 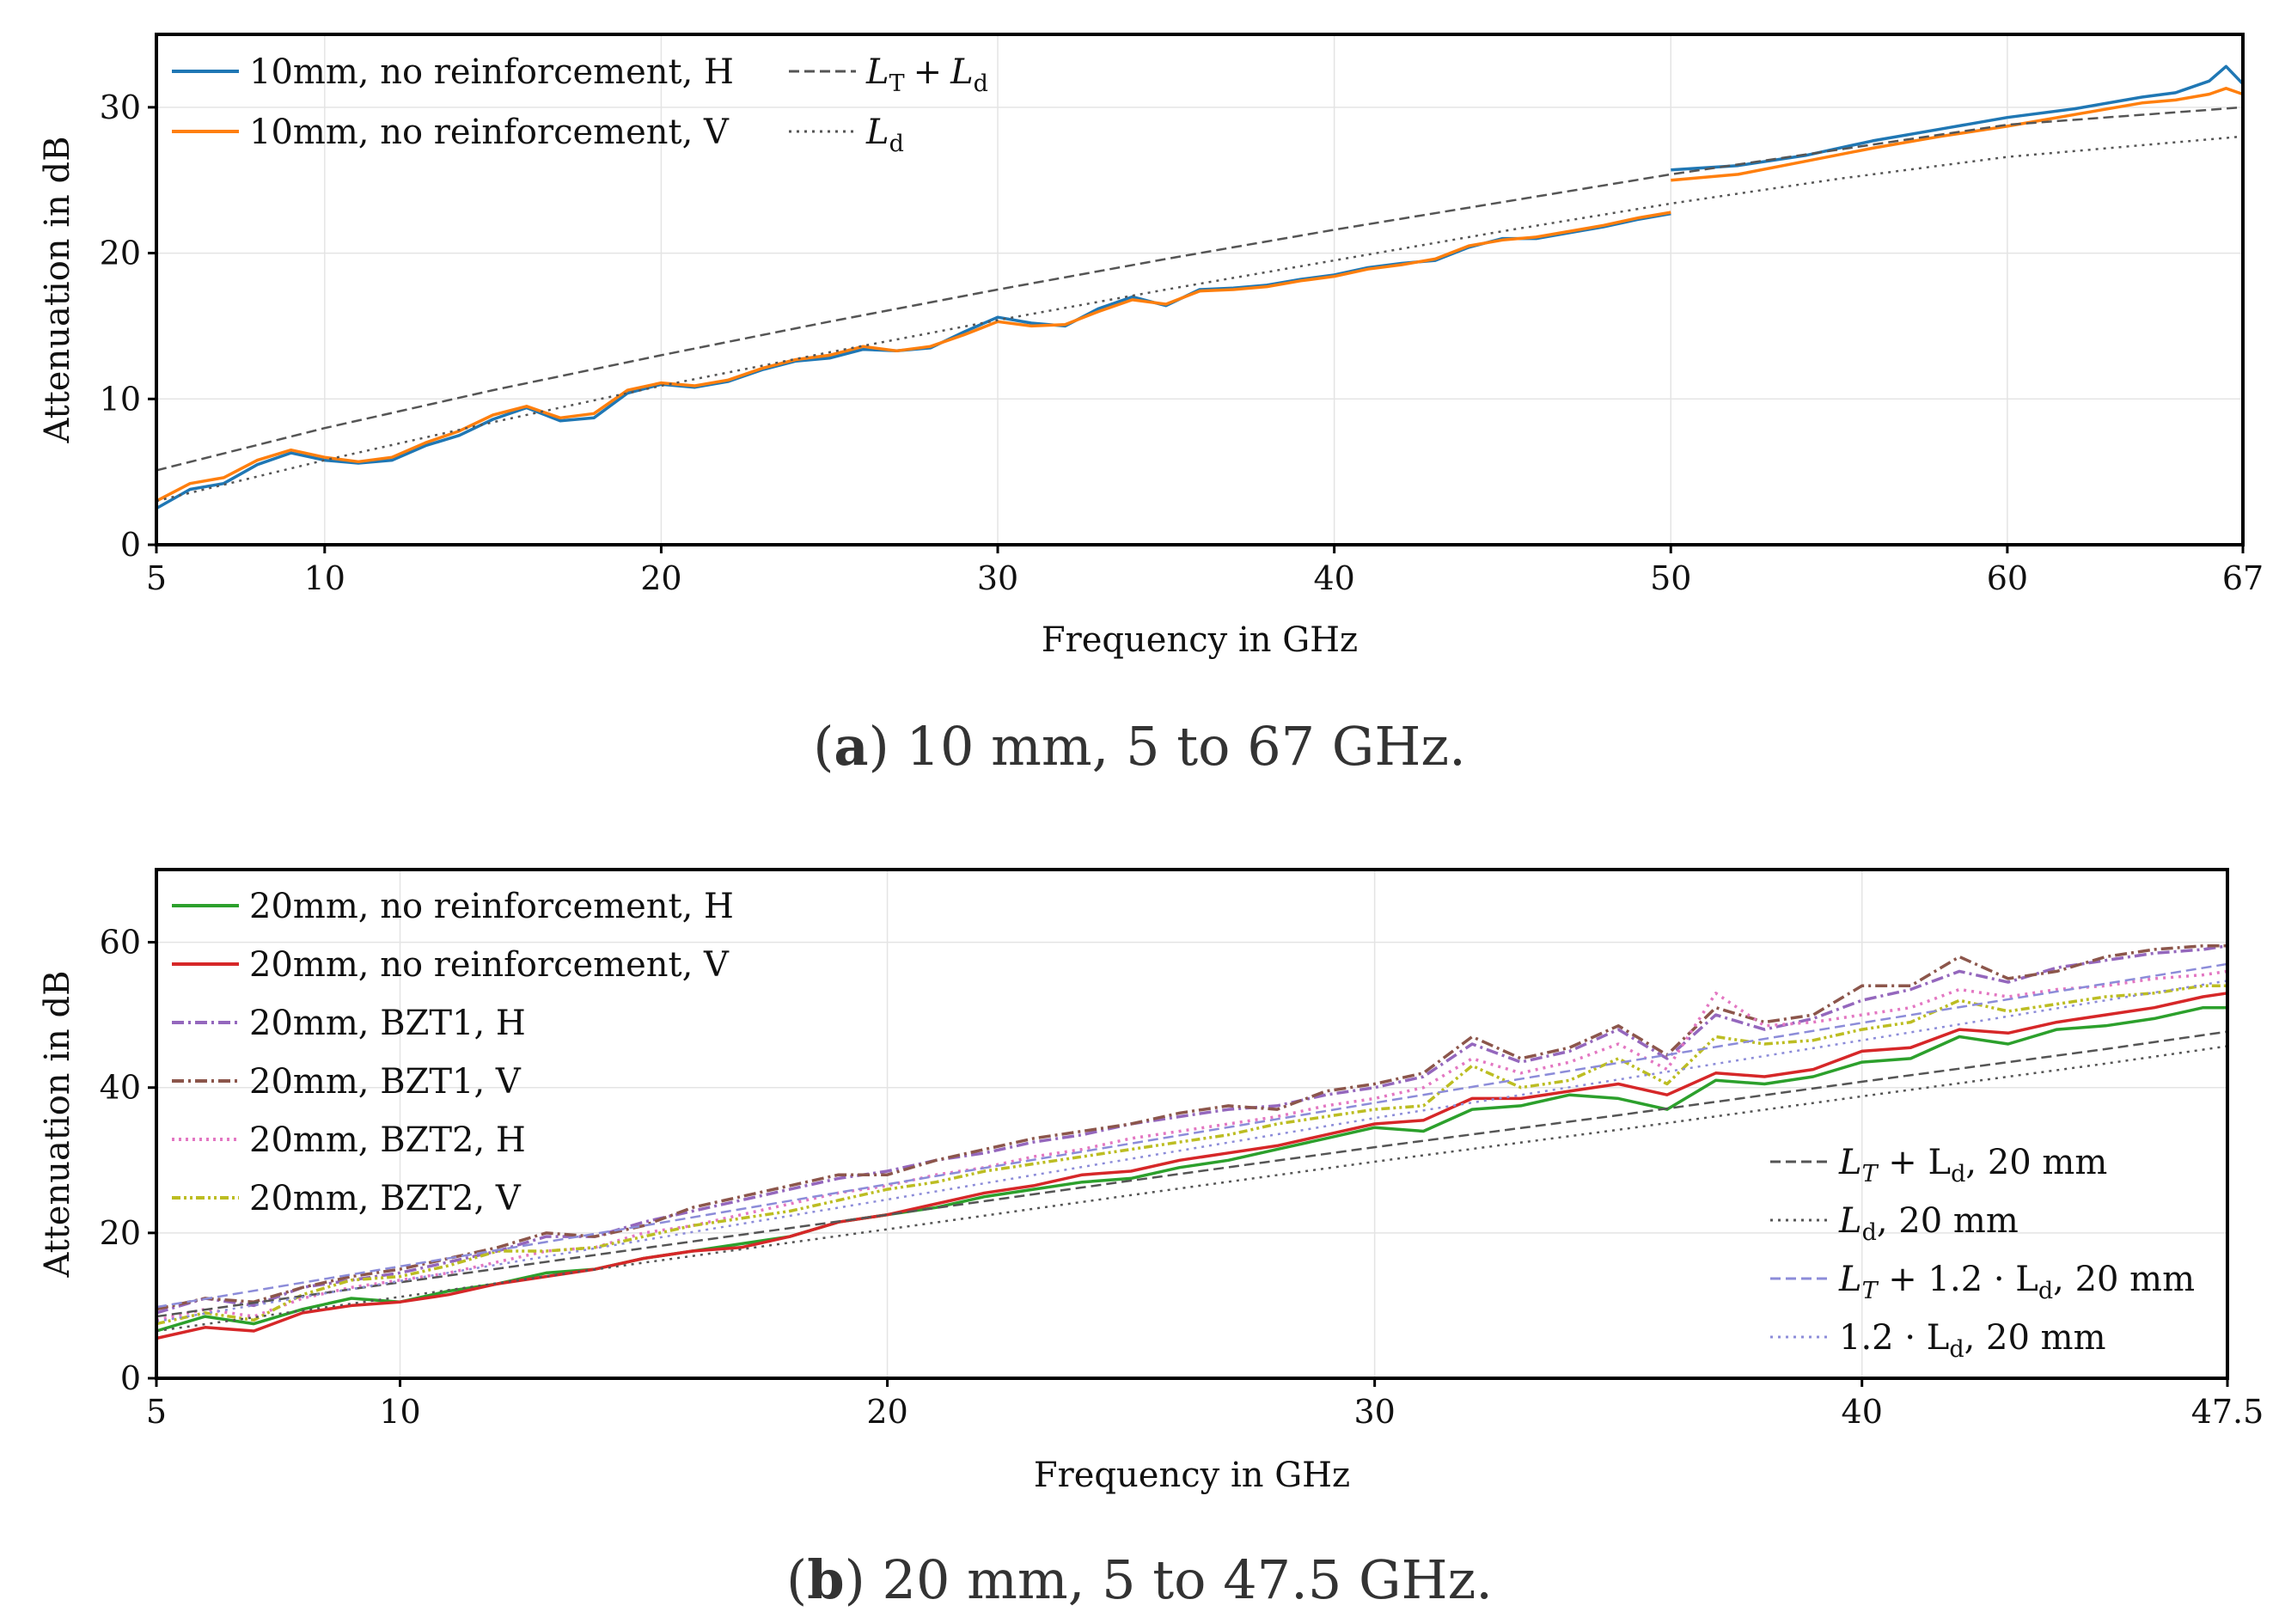 I want to click on x-tick-label: 50, so click(x=1670, y=578).